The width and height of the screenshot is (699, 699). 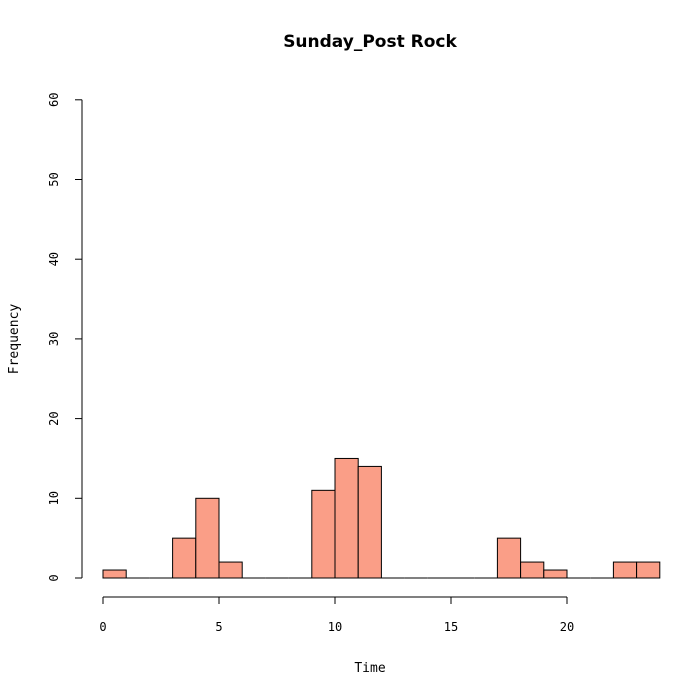 What do you see at coordinates (54, 259) in the screenshot?
I see `y-tick-label: 40` at bounding box center [54, 259].